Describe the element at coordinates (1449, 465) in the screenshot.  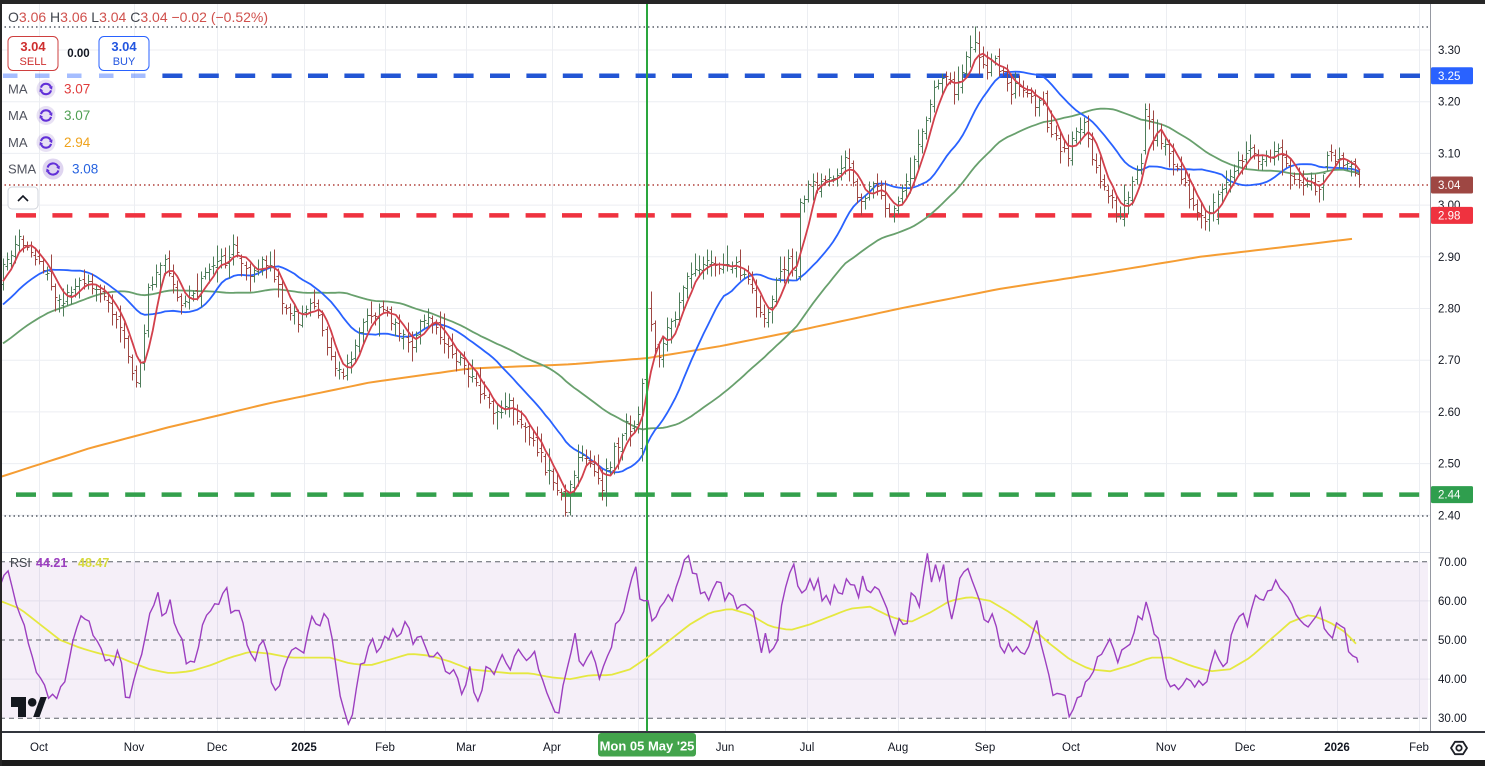
I see `svg-text: 2.50` at that location.